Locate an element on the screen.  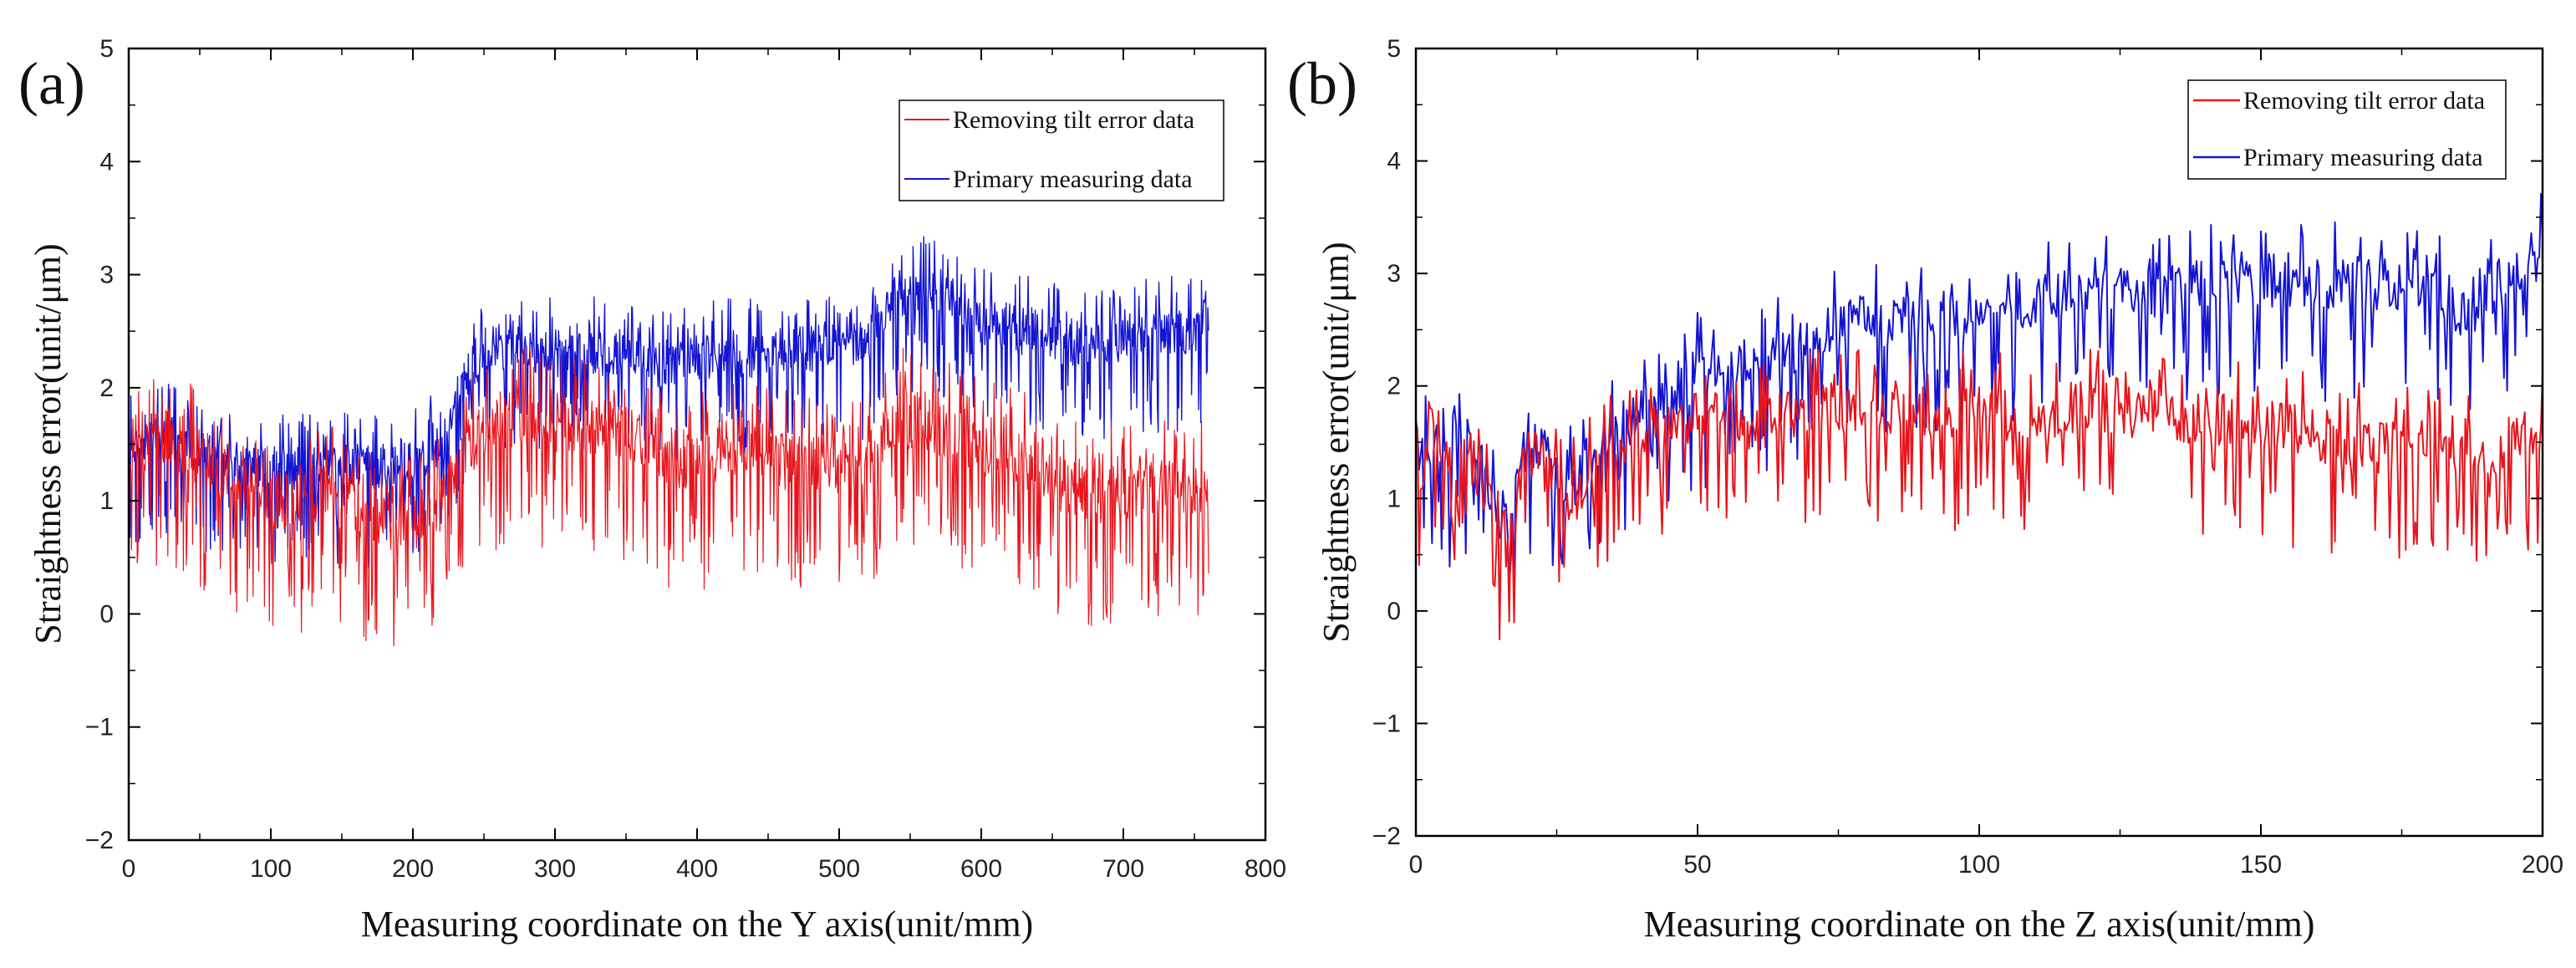
y-tick-label-a: 0 is located at coordinates (106, 614).